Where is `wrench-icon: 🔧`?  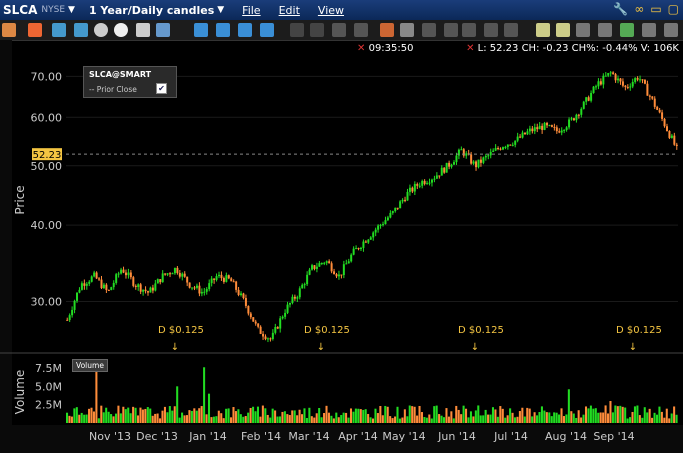 wrench-icon: 🔧 is located at coordinates (621, 9).